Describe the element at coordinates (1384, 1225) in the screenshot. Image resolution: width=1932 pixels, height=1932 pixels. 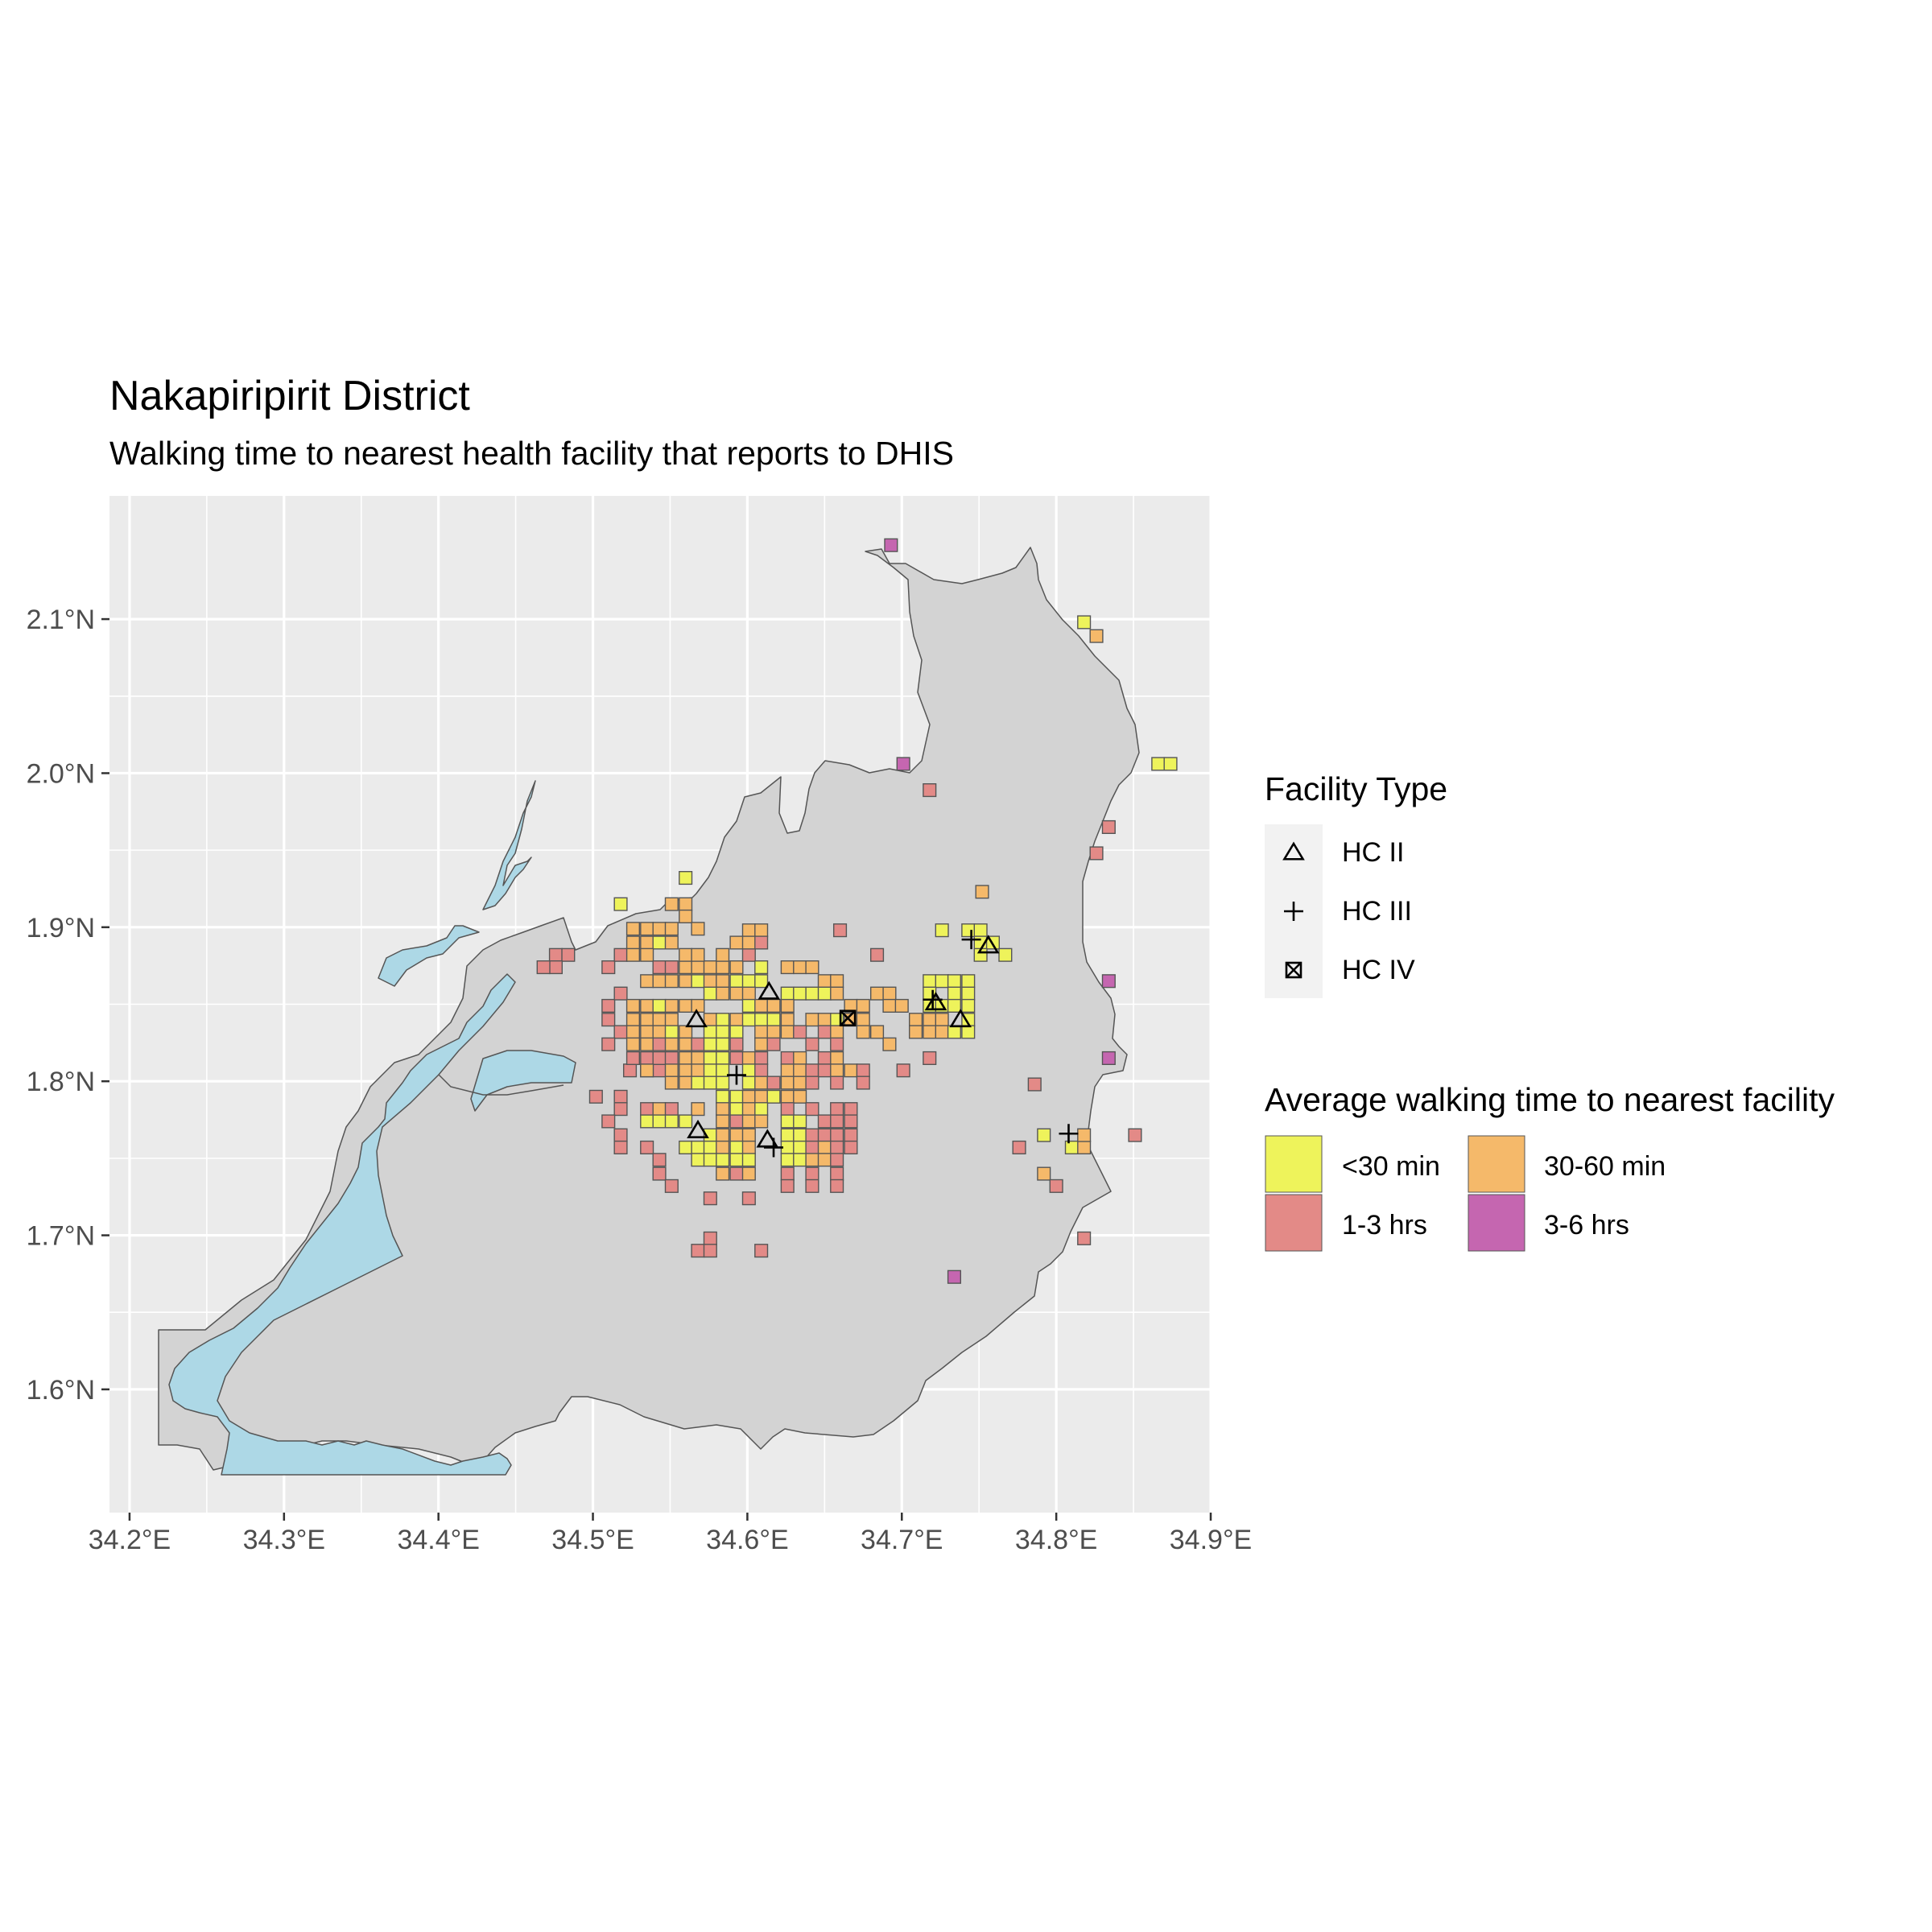
I see `legend-label-1to3: 1-3 hrs` at that location.